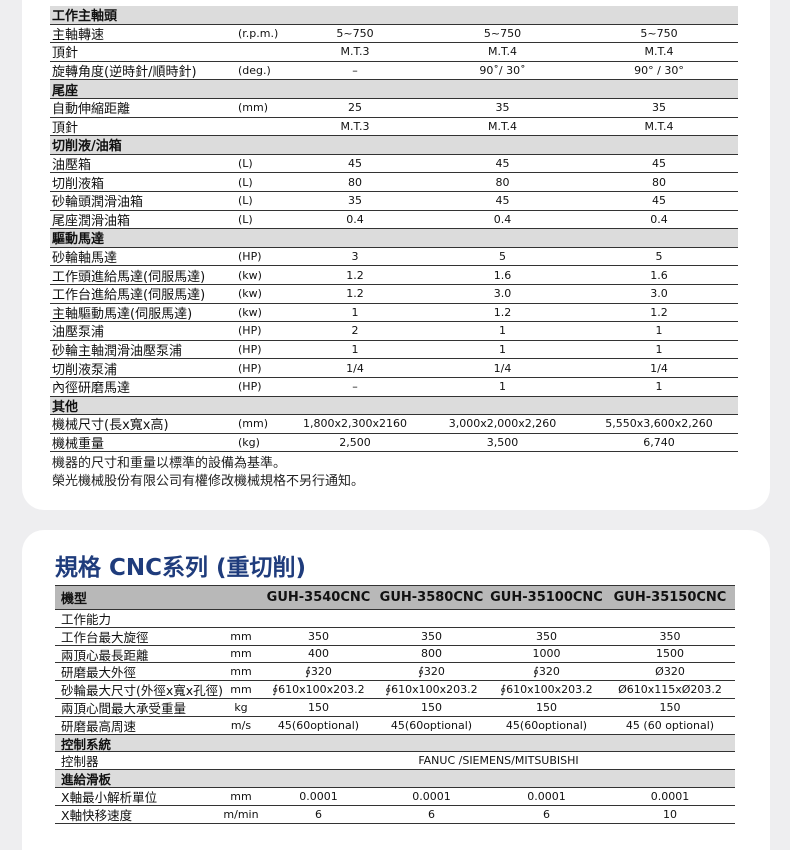  What do you see at coordinates (670, 725) in the screenshot?
I see `value: 45 (60 optional)` at bounding box center [670, 725].